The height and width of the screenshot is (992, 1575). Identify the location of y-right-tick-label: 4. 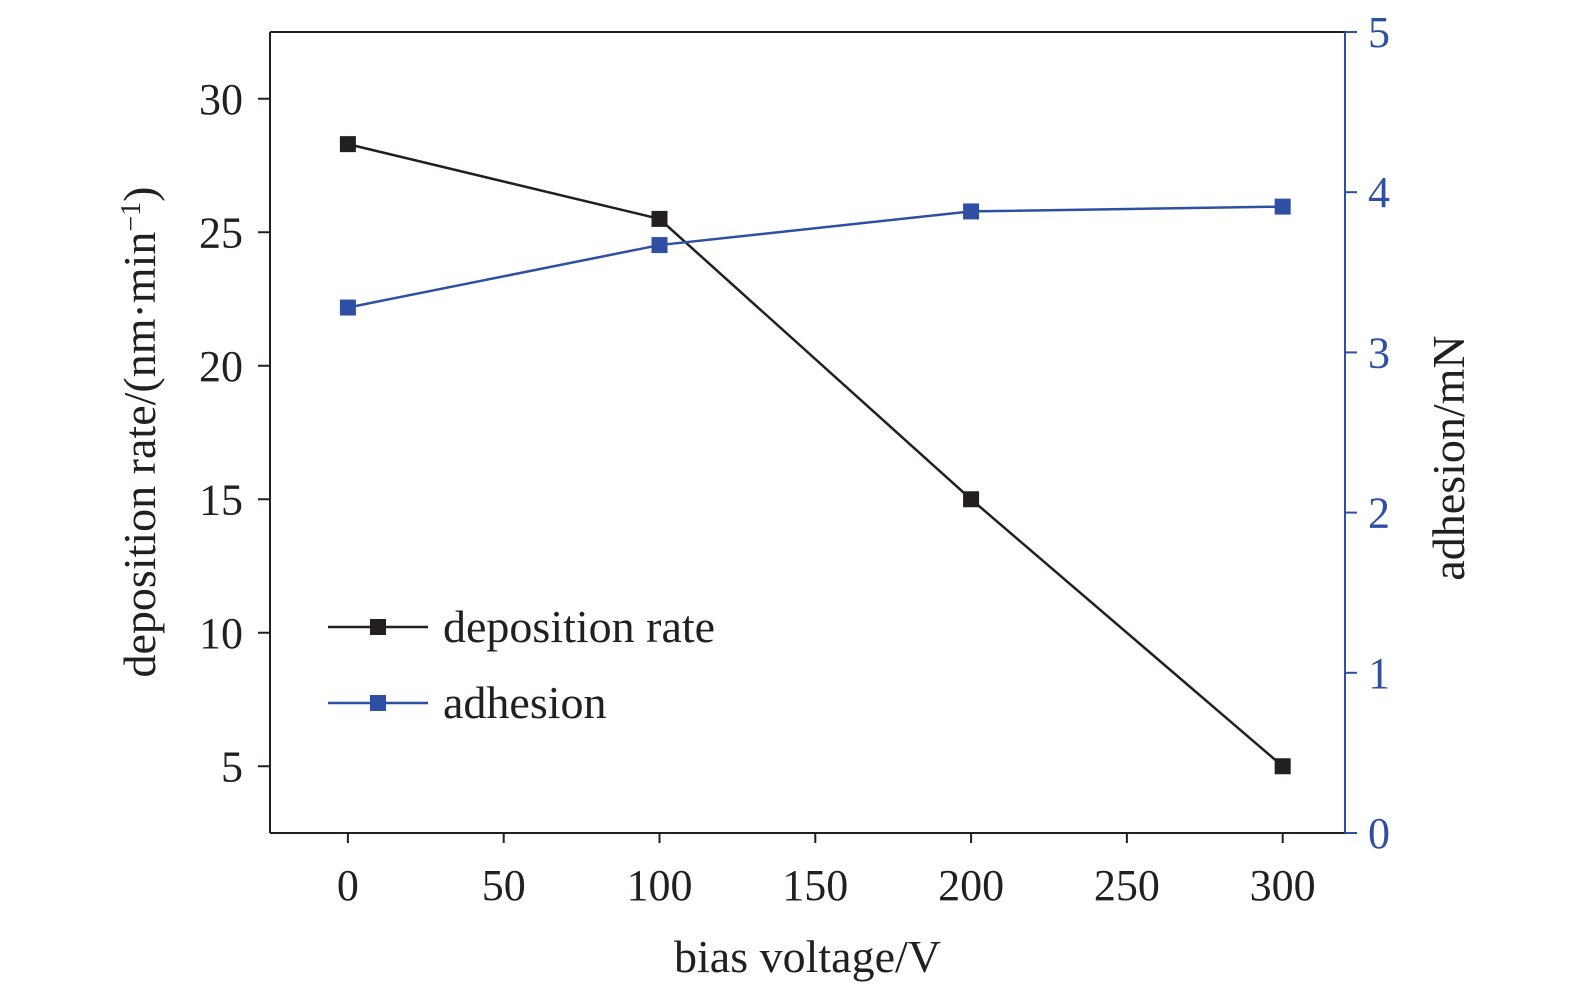
(1379, 192).